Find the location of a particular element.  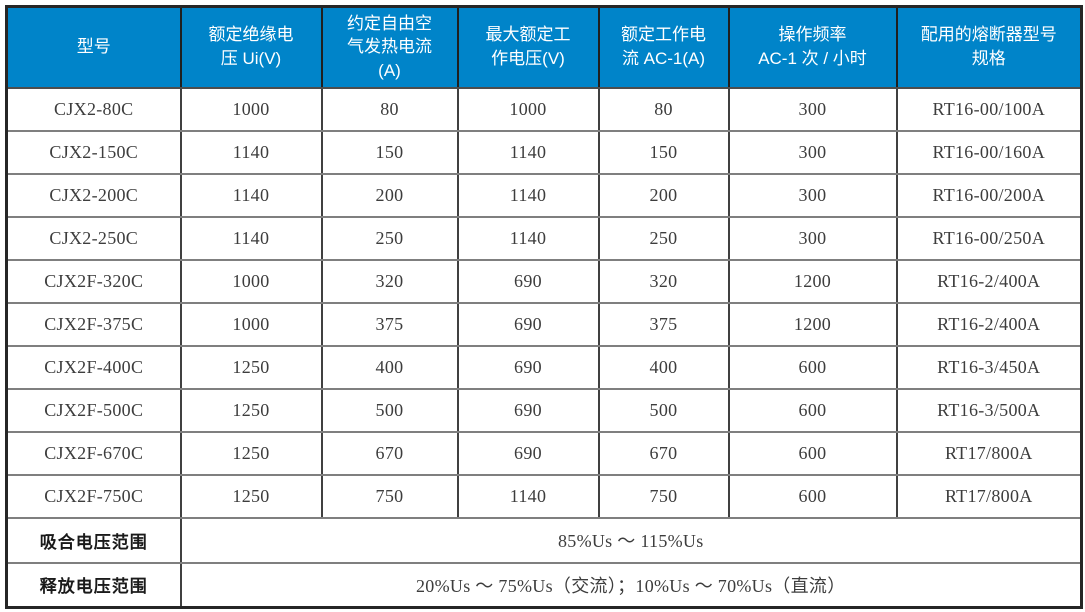

table-row: CJX2F-375C 1000 375 690 375 1200 RT16-2/400A is located at coordinates (544, 324).